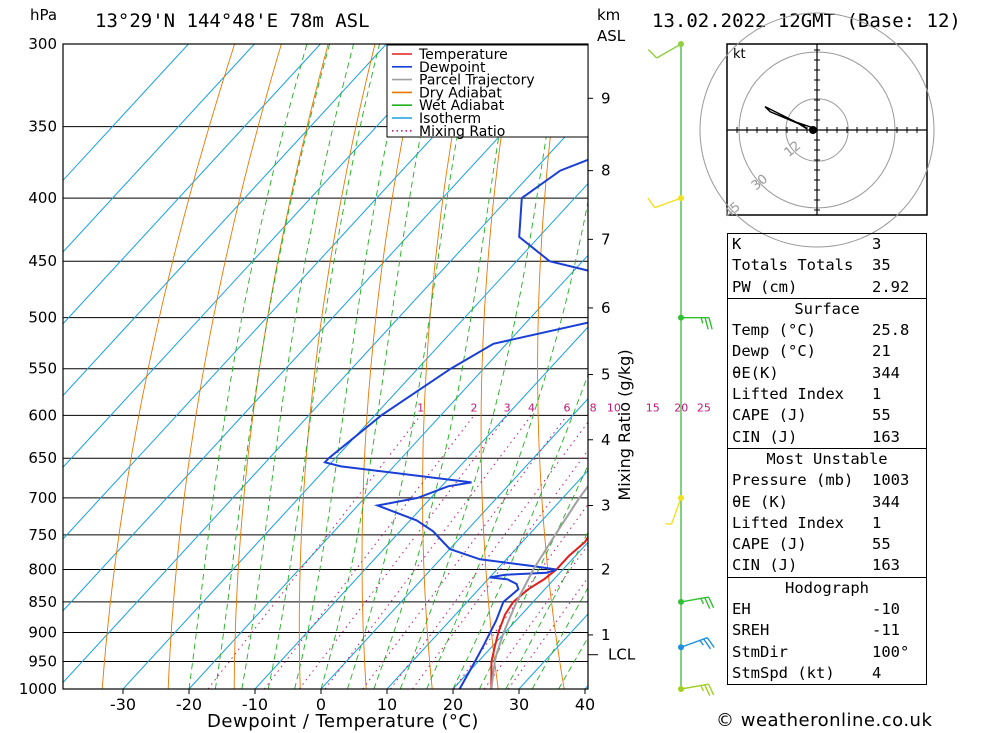 The height and width of the screenshot is (733, 1000). What do you see at coordinates (877, 244) in the screenshot?
I see `index-value: 3` at bounding box center [877, 244].